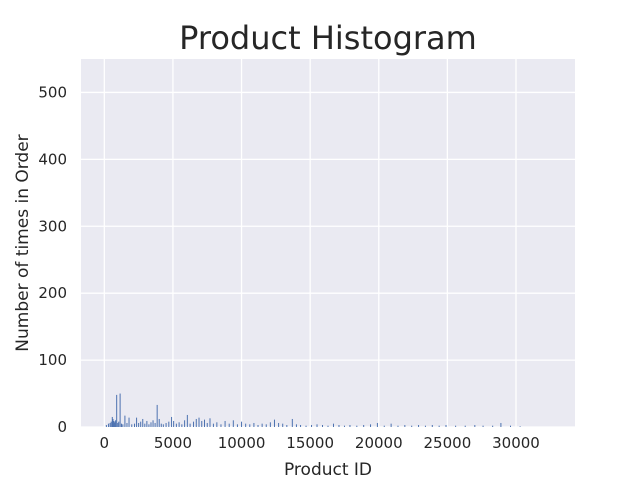 The image size is (640, 480). Describe the element at coordinates (52, 360) in the screenshot. I see `y-tick-label: 100` at that location.